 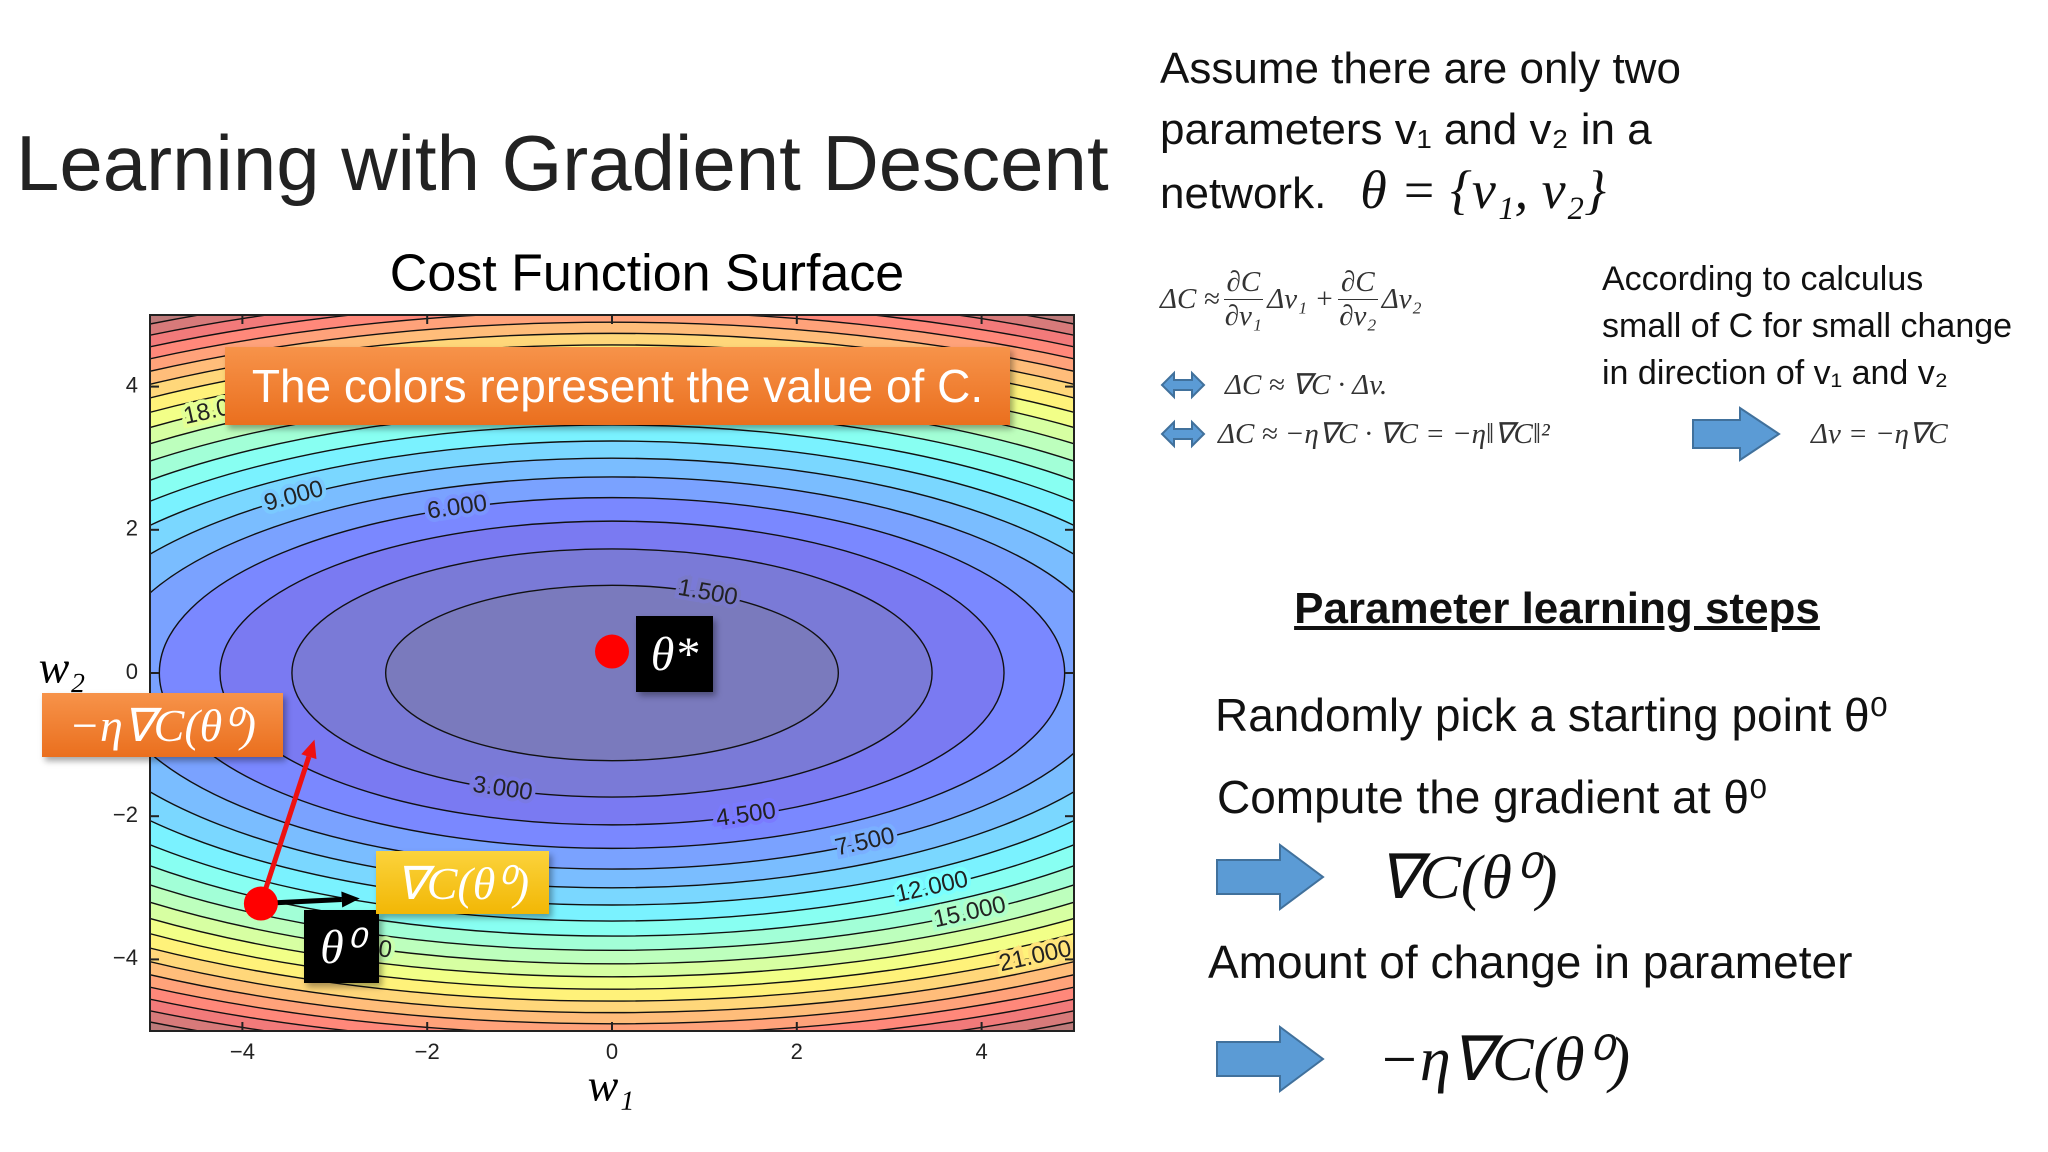 What do you see at coordinates (1190, 299) in the screenshot?
I see `eq-part: ΔC ≈` at bounding box center [1190, 299].